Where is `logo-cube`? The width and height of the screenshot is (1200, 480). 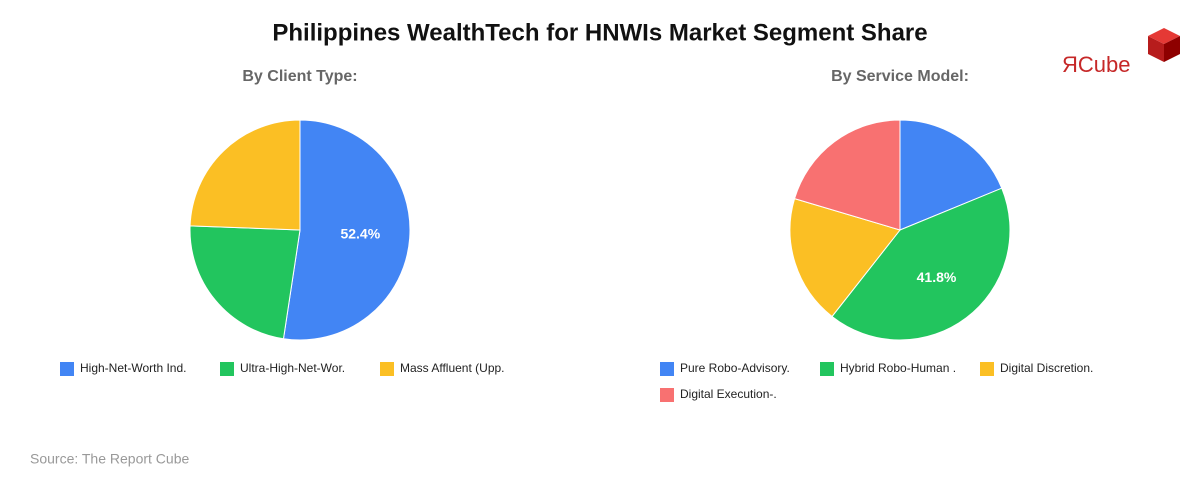
logo-cube is located at coordinates (1164, 45).